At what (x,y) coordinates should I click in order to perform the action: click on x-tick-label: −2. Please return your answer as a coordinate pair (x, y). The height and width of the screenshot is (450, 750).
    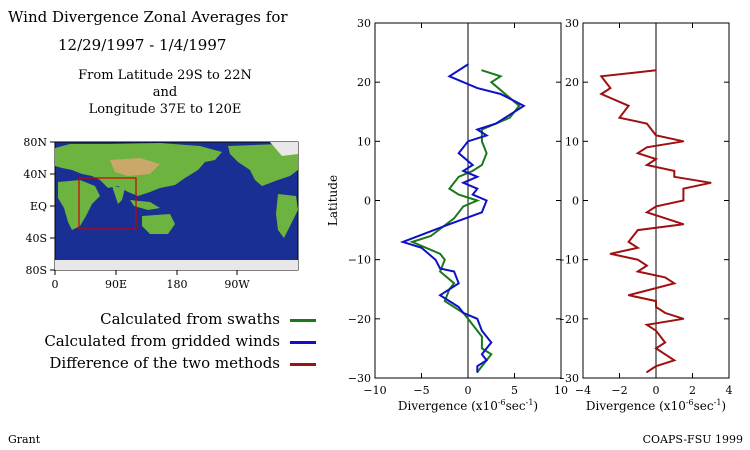
    Looking at the image, I should click on (619, 390).